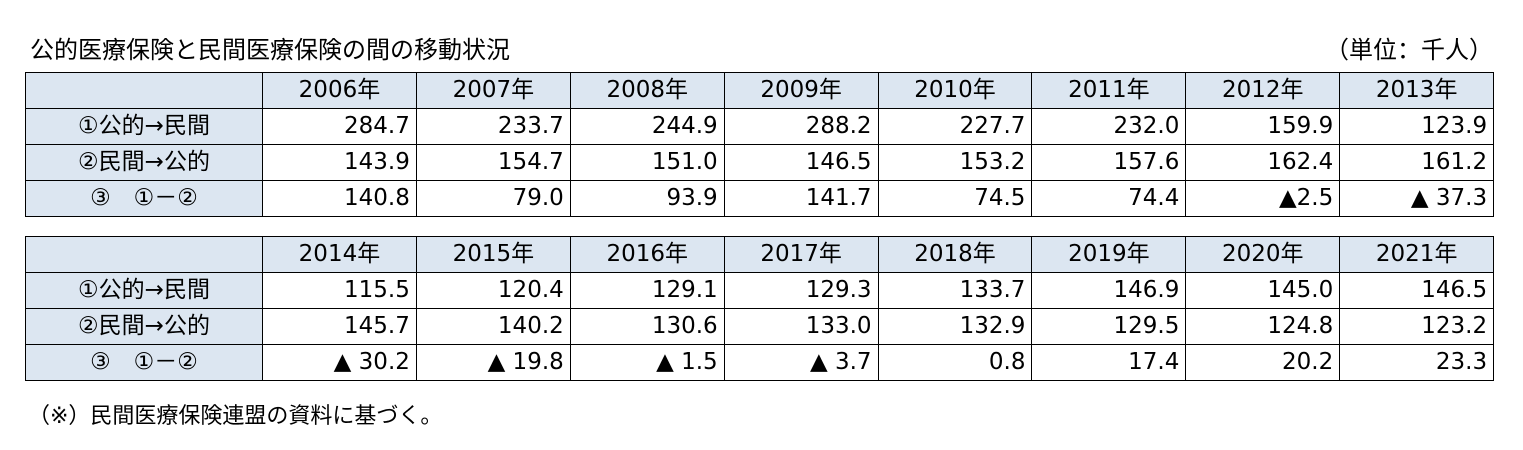 This screenshot has width=1523, height=450. What do you see at coordinates (955, 162) in the screenshot?
I see `value-cell: 153.2` at bounding box center [955, 162].